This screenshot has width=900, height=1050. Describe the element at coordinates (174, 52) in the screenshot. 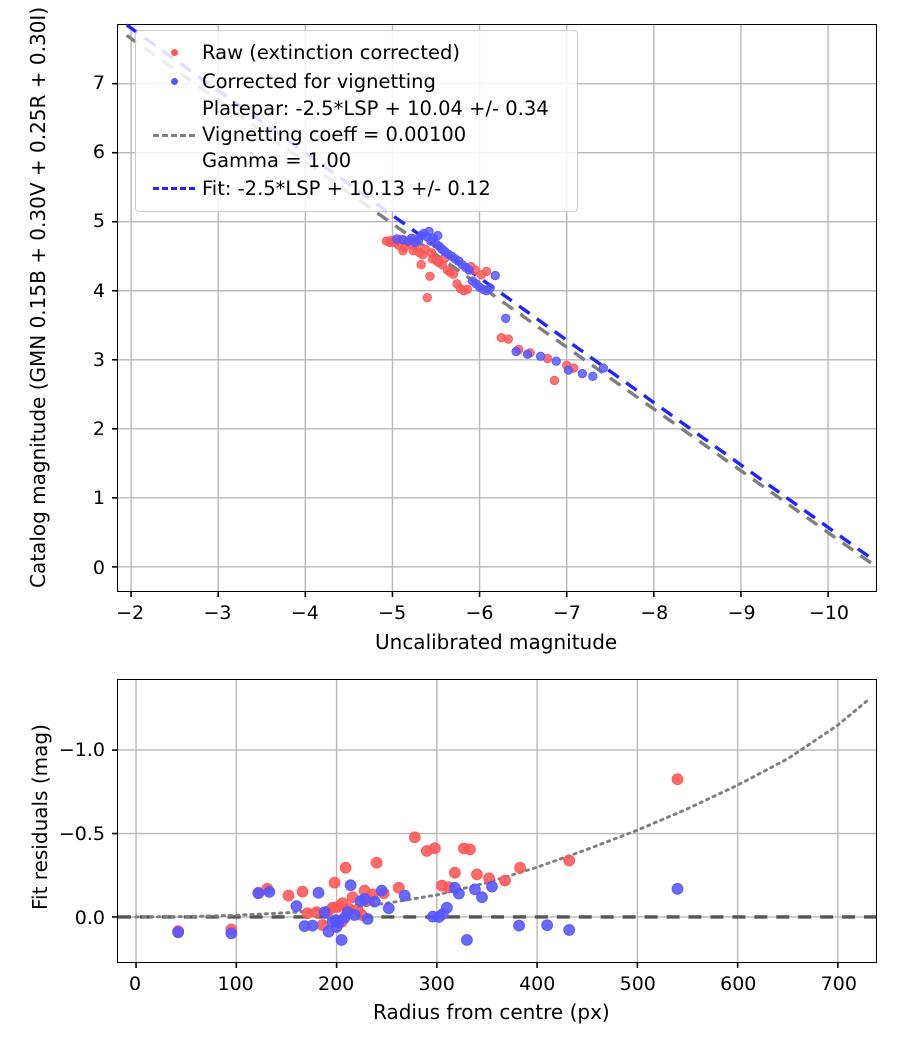

I see `legend-marker-red-icon` at that location.